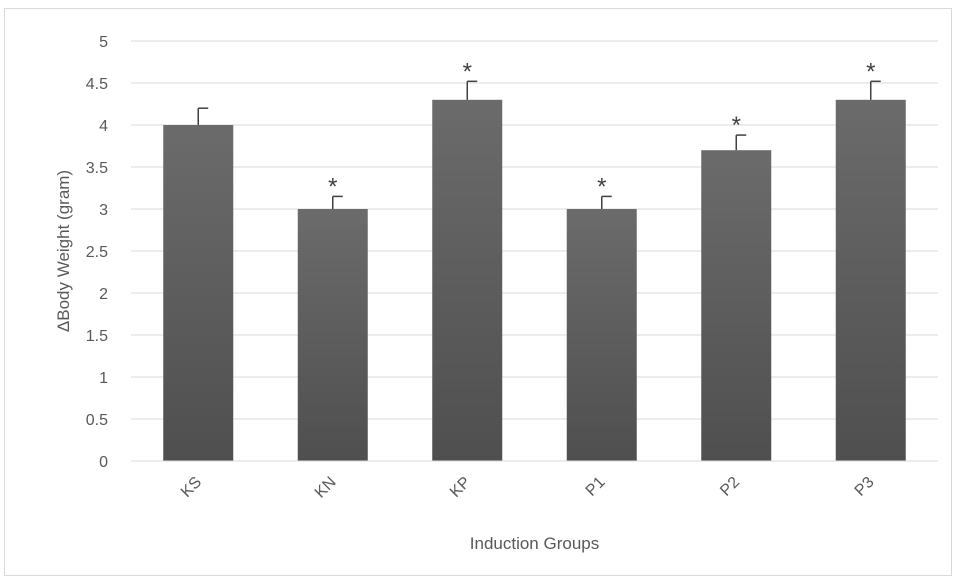  I want to click on y-tick-label: 2, so click(103, 294).